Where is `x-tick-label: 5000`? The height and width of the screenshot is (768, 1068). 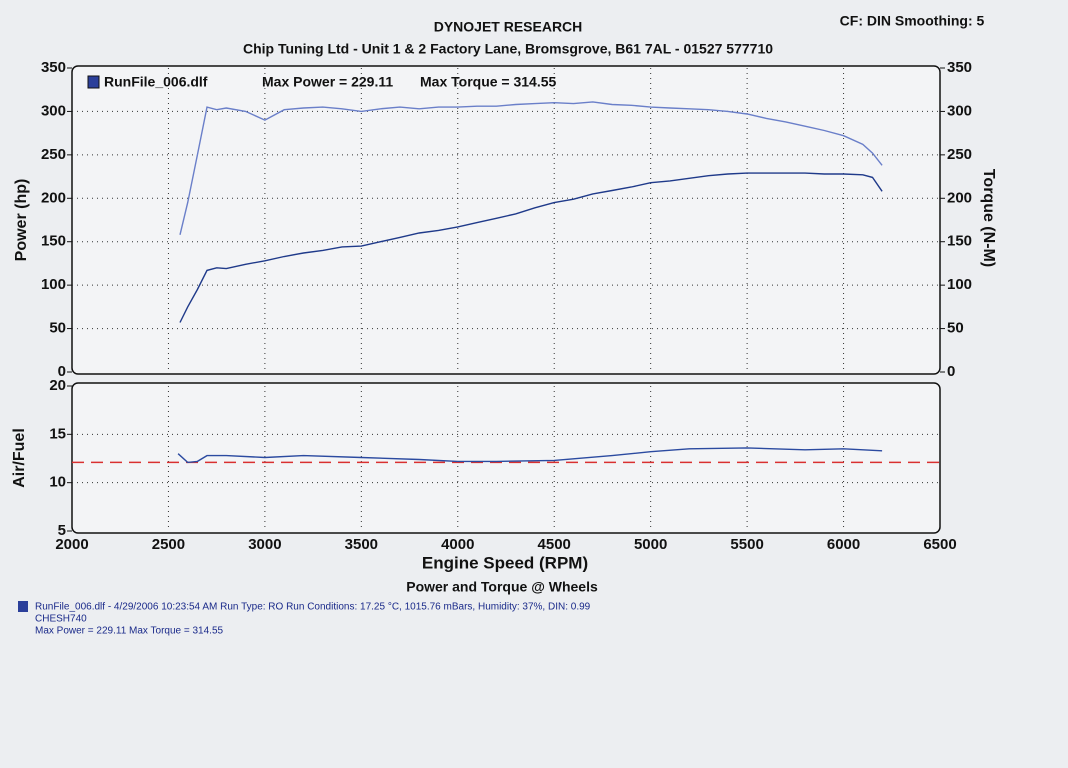
x-tick-label: 5000 is located at coordinates (650, 544).